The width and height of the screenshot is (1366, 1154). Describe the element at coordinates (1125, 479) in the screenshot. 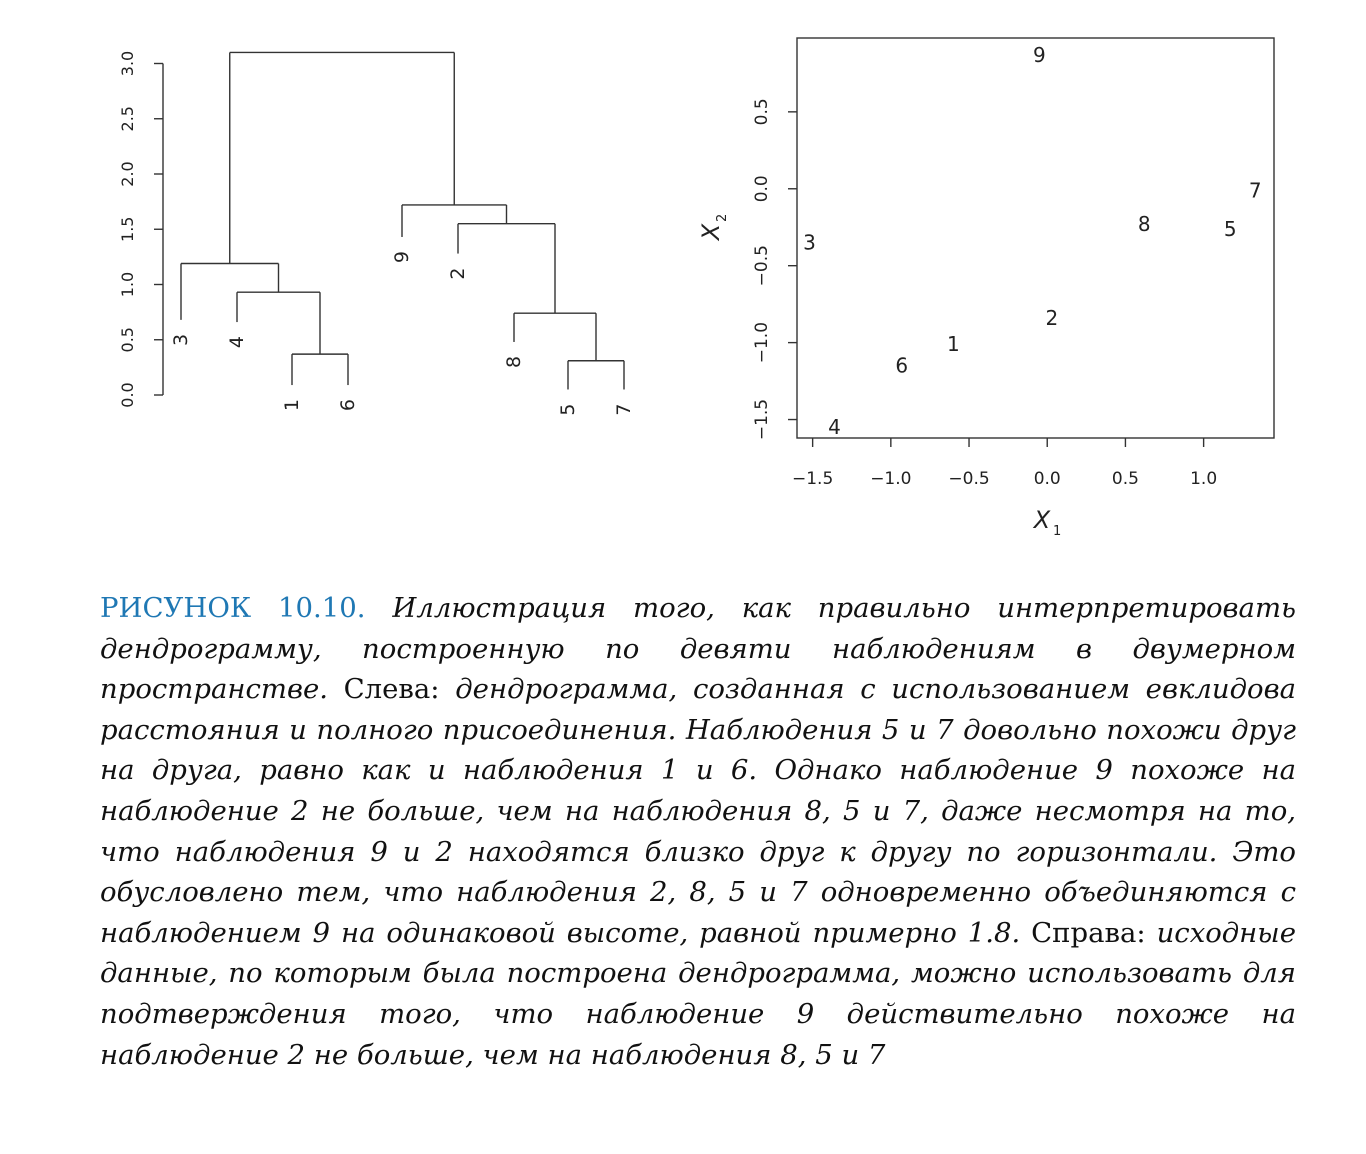

I see `x-tick-label: 0.5` at that location.